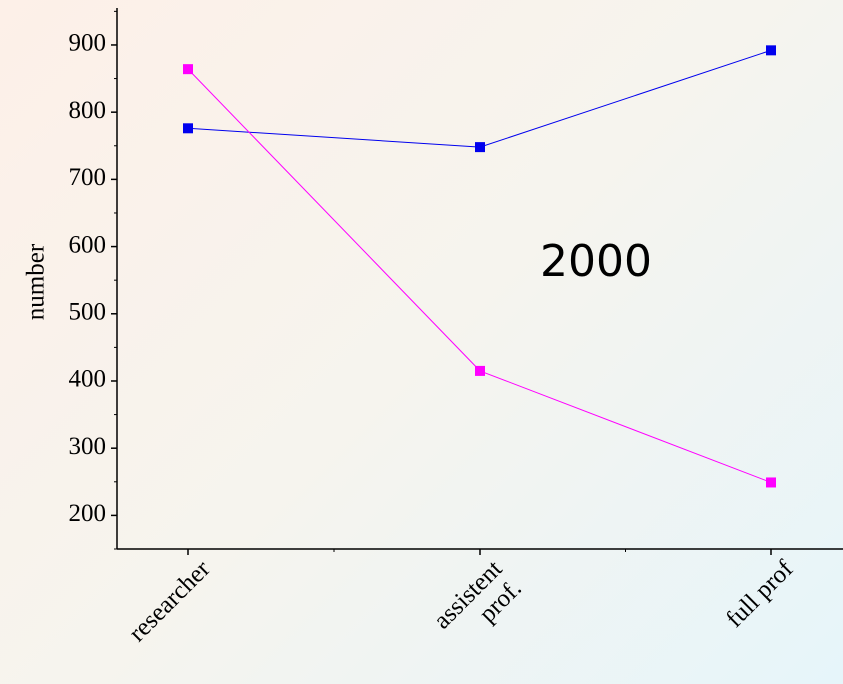 This screenshot has height=684, width=843. I want to click on y-tick-label: 200, so click(88, 513).